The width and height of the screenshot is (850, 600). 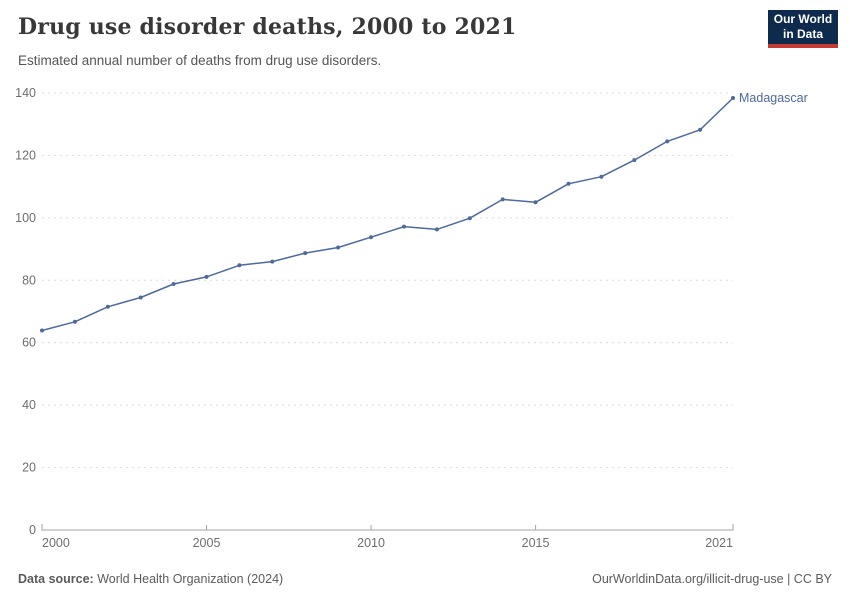 I want to click on y-axis-tick-label: 0, so click(x=32, y=530).